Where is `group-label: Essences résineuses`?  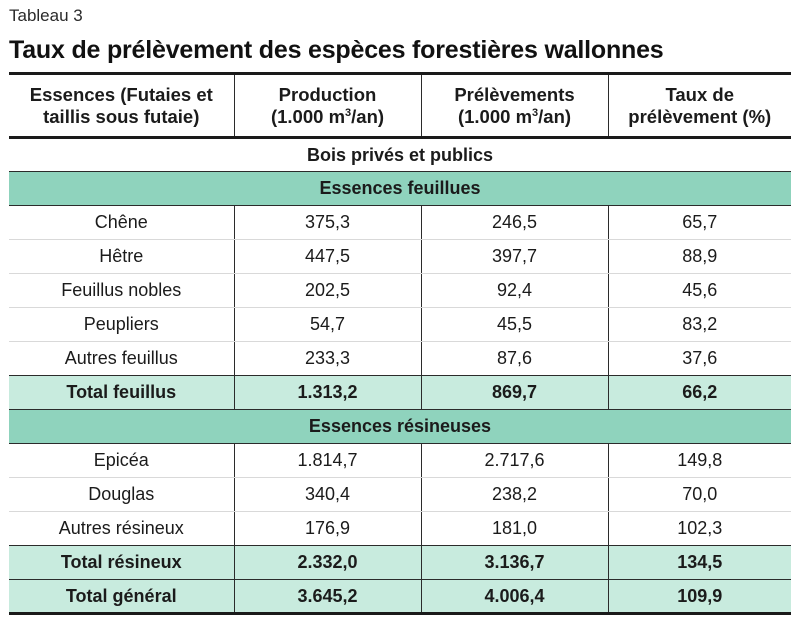
group-label: Essences résineuses is located at coordinates (400, 426).